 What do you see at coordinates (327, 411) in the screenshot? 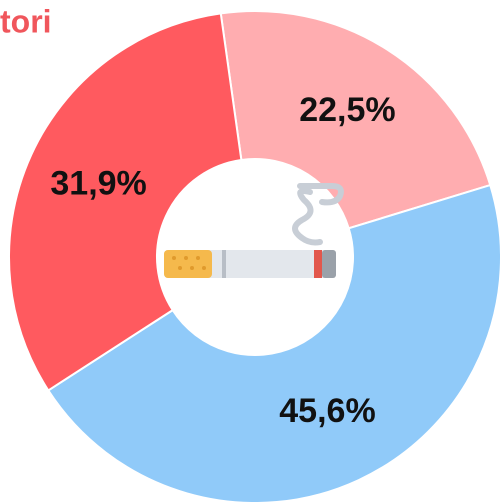
I see `slice-label: 45,6%` at bounding box center [327, 411].